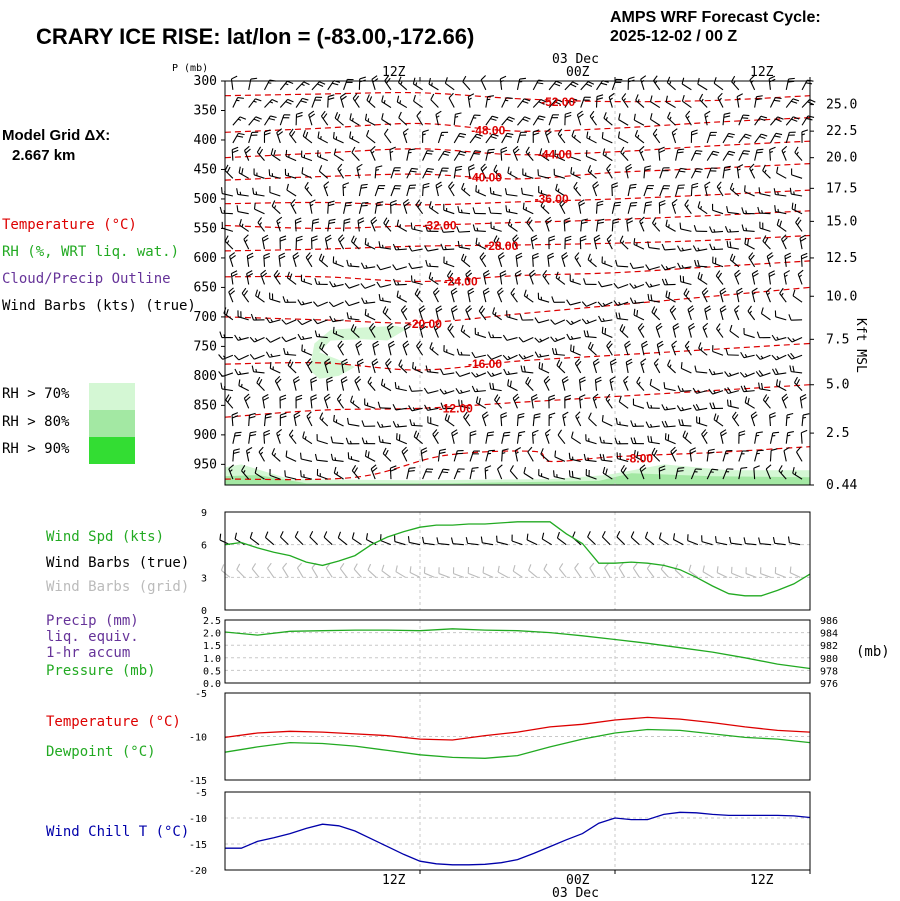 Image resolution: width=900 pixels, height=901 pixels. I want to click on pressure-surface-tick-label-2: 982, so click(829, 646).